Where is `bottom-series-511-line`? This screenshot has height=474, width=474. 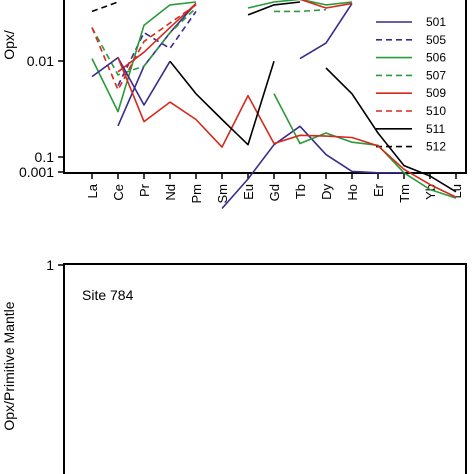
bottom-series-511-line is located at coordinates (222, 103).